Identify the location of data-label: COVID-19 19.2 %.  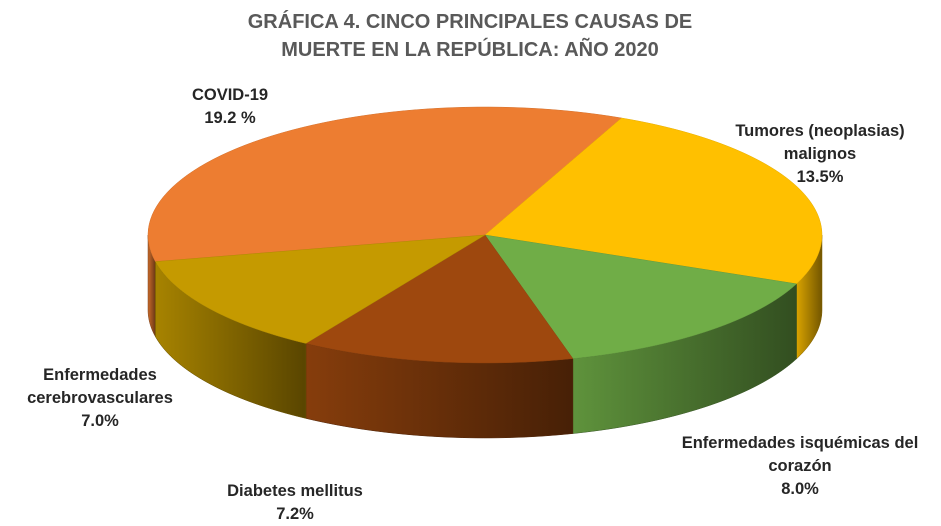
(230, 107).